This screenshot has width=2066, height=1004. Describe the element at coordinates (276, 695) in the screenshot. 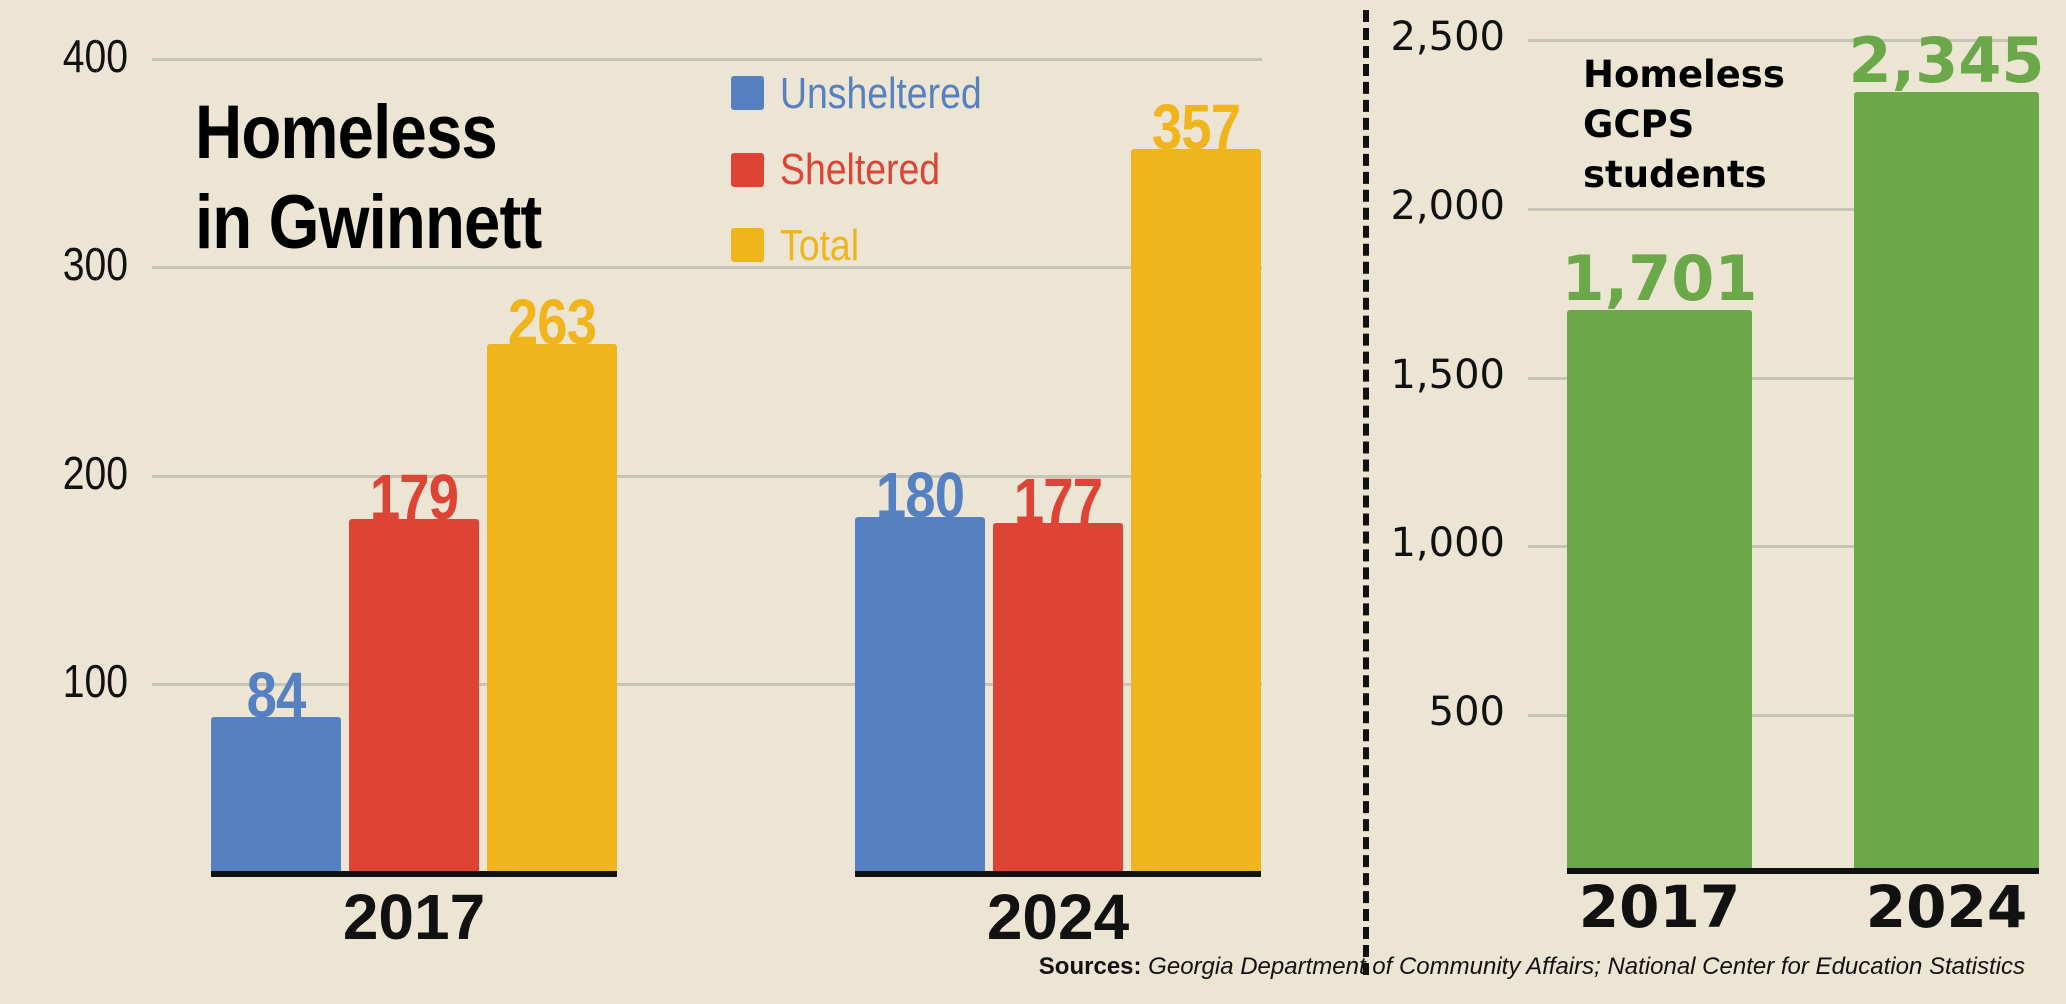

I see `data-label: 84` at that location.